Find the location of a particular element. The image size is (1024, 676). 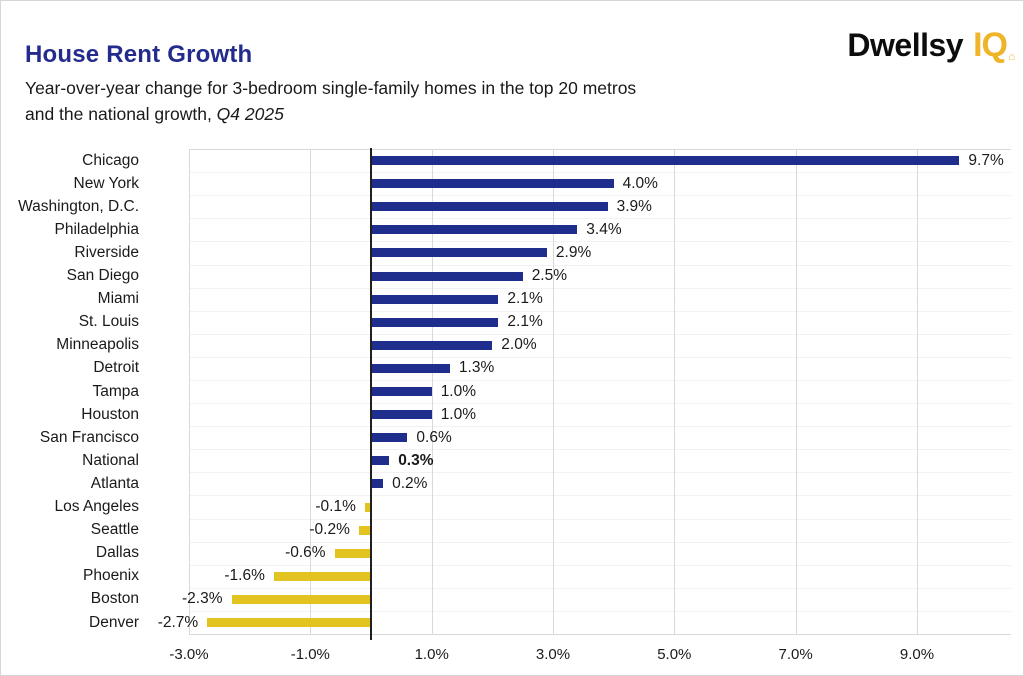

logo-text-iq: IQ ⌂ is located at coordinates (994, 44).